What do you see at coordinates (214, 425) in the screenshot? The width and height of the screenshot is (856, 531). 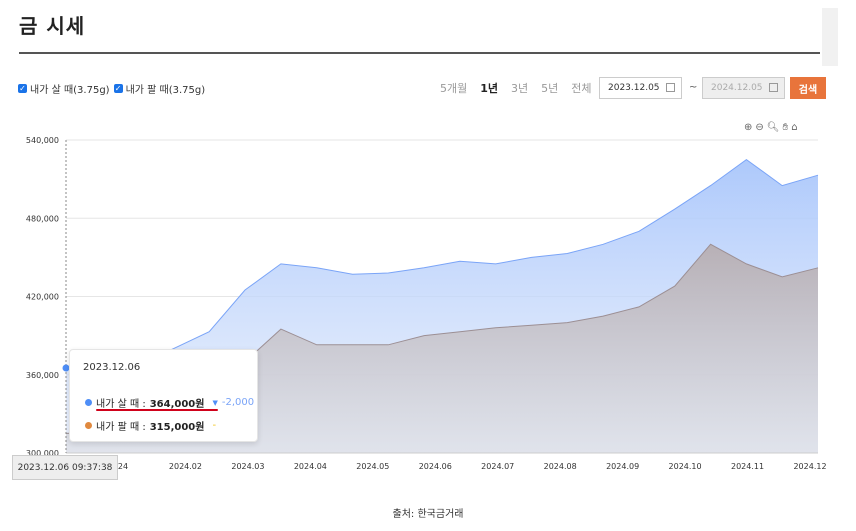 I see `tooltip-sell-change: -` at bounding box center [214, 425].